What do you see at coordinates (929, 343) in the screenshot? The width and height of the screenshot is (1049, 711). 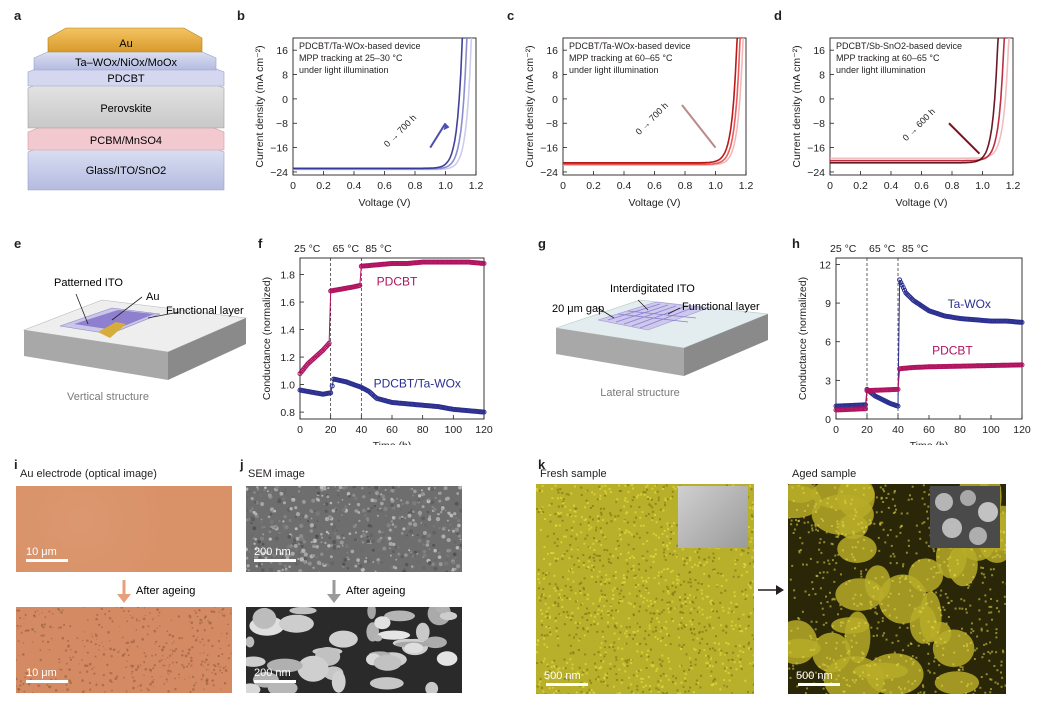 I see `series-line` at bounding box center [929, 343].